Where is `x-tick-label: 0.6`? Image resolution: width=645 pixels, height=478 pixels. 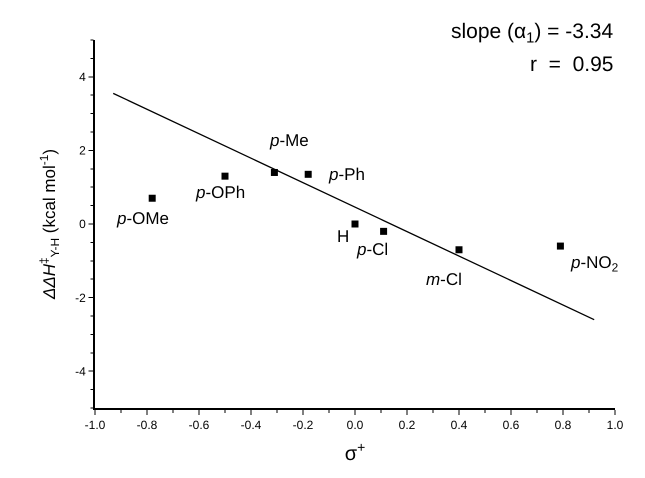
x-tick-label: 0.6 is located at coordinates (511, 425).